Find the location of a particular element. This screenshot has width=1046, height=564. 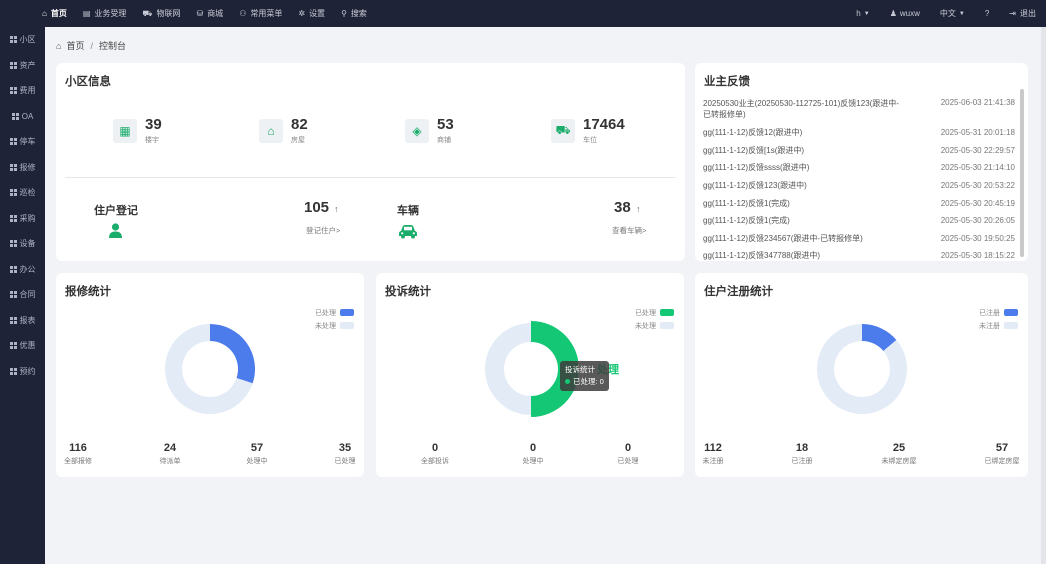

legend-item: 已注册 is located at coordinates (998, 312).